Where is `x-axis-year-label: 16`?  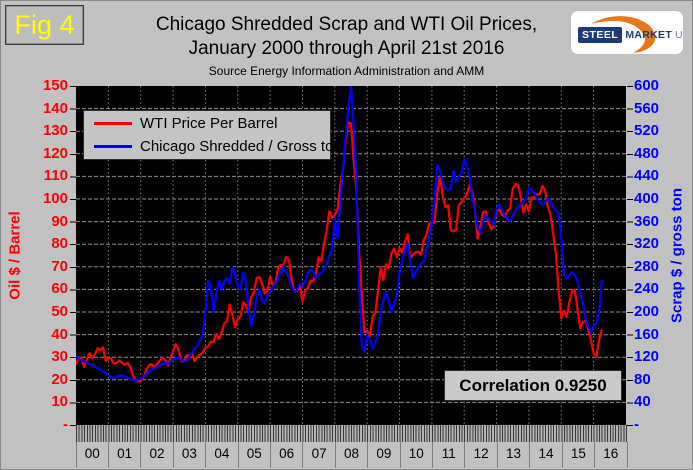 x-axis-year-label: 16 is located at coordinates (611, 453).